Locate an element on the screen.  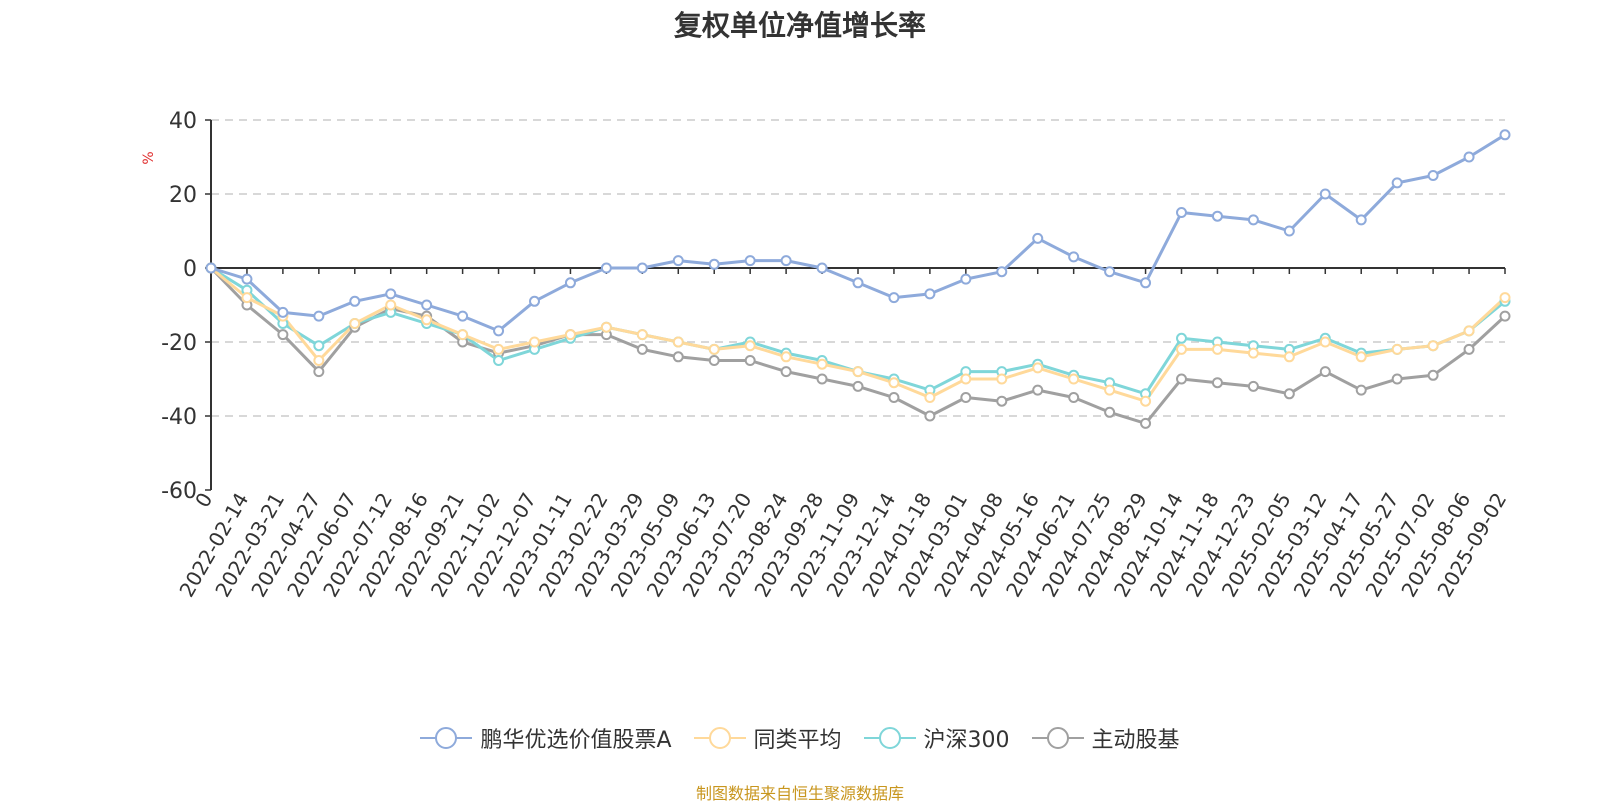
y-tick-label: -20 is located at coordinates (179, 343).